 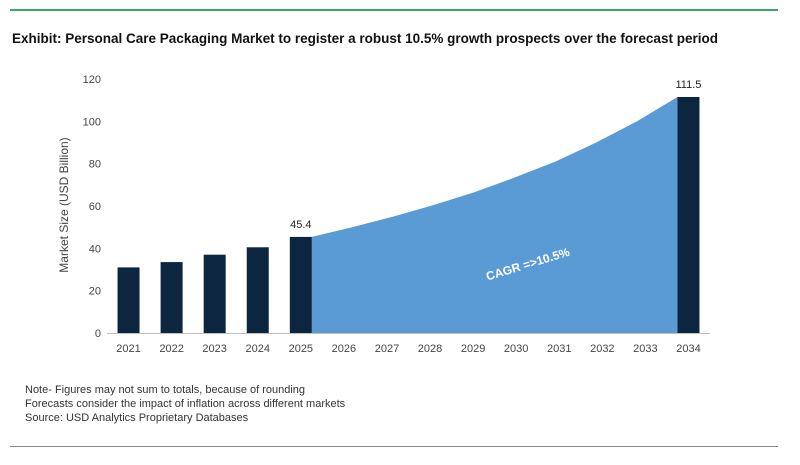 What do you see at coordinates (128, 349) in the screenshot?
I see `x-tick-label-2021: 2021` at bounding box center [128, 349].